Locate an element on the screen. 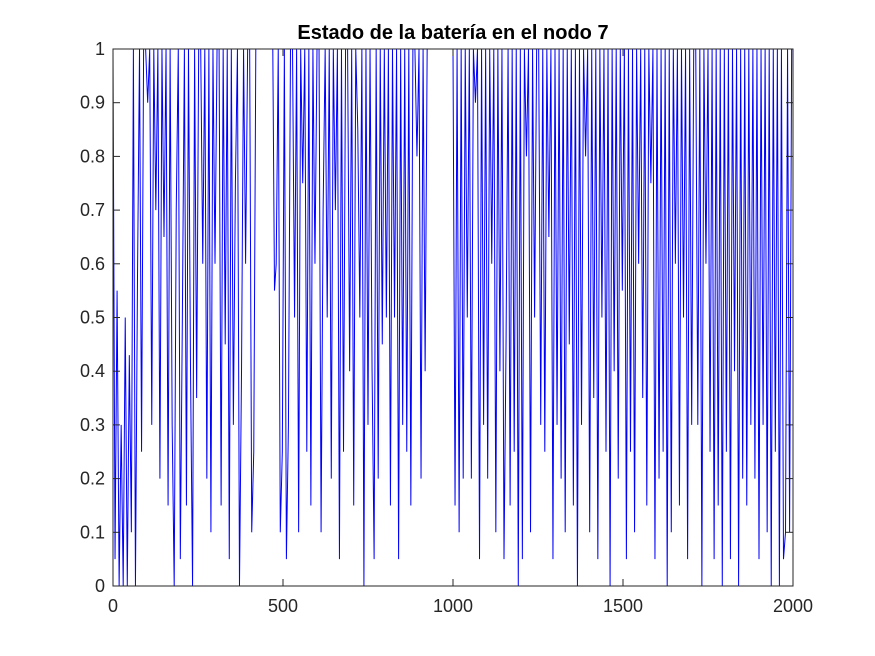  y-tick-label: 0.7 is located at coordinates (92, 210).